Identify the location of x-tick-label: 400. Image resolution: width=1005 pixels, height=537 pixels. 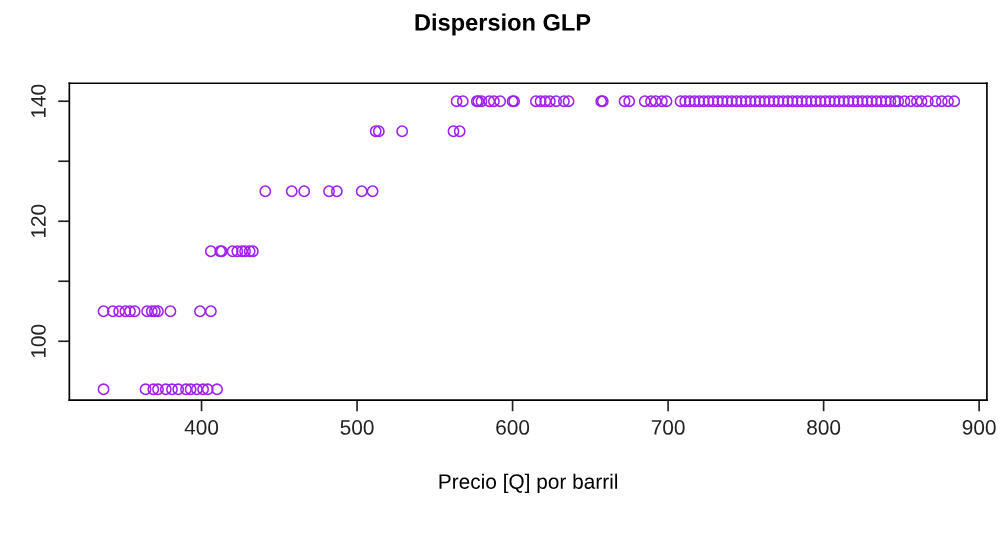
(201, 427).